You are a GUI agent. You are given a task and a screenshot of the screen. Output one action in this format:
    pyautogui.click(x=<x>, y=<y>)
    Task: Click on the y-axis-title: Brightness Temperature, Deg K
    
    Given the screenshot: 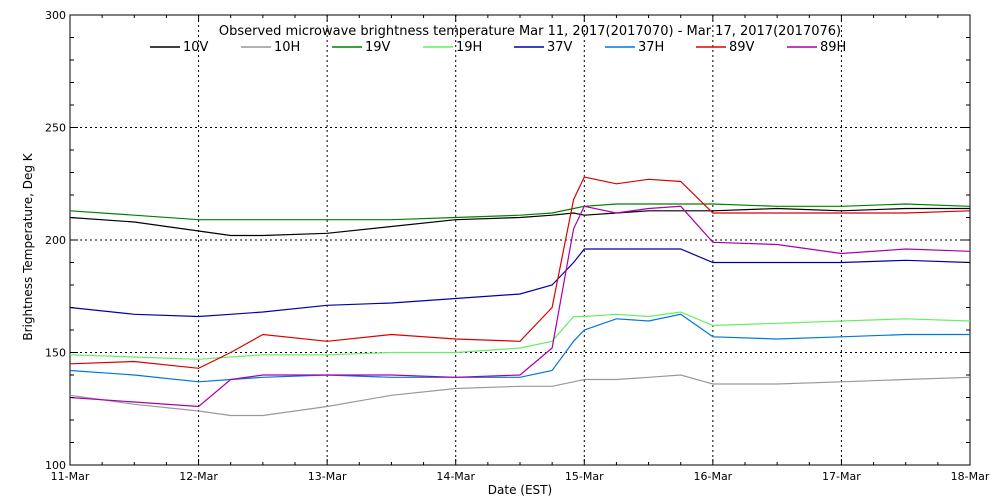 What is the action you would take?
    pyautogui.click(x=28, y=246)
    